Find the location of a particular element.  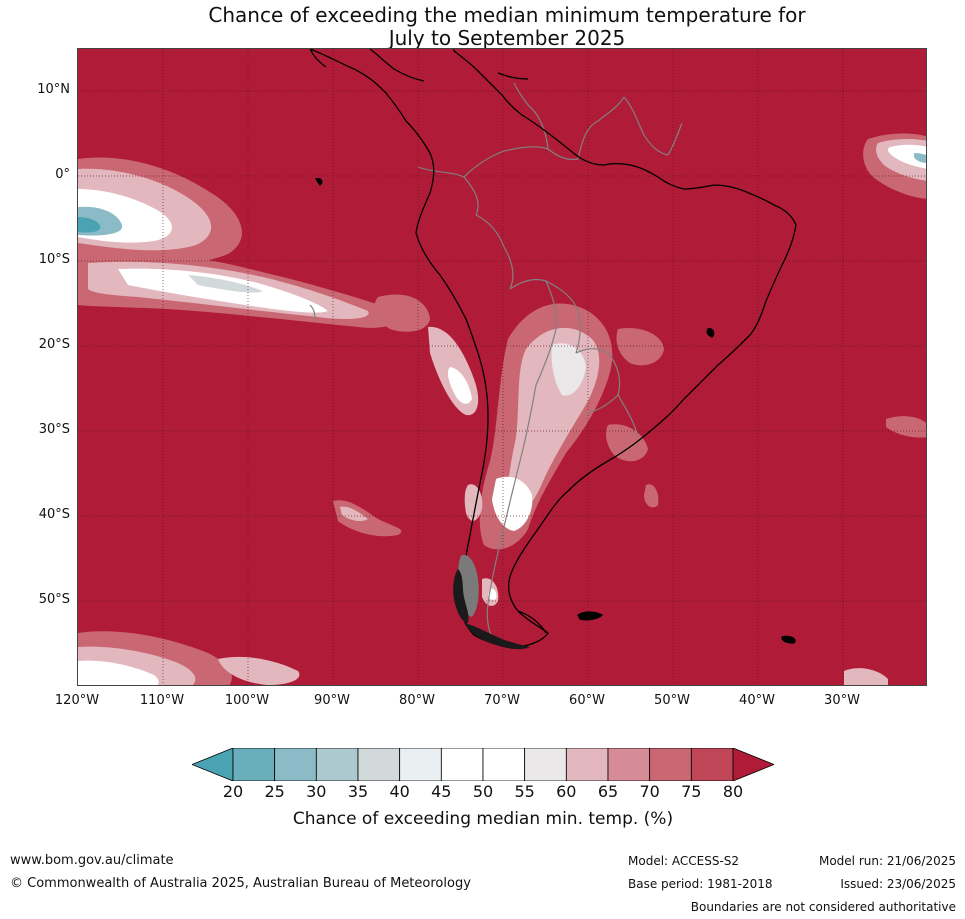

colorbar-tick-60: 60 is located at coordinates (566, 791).